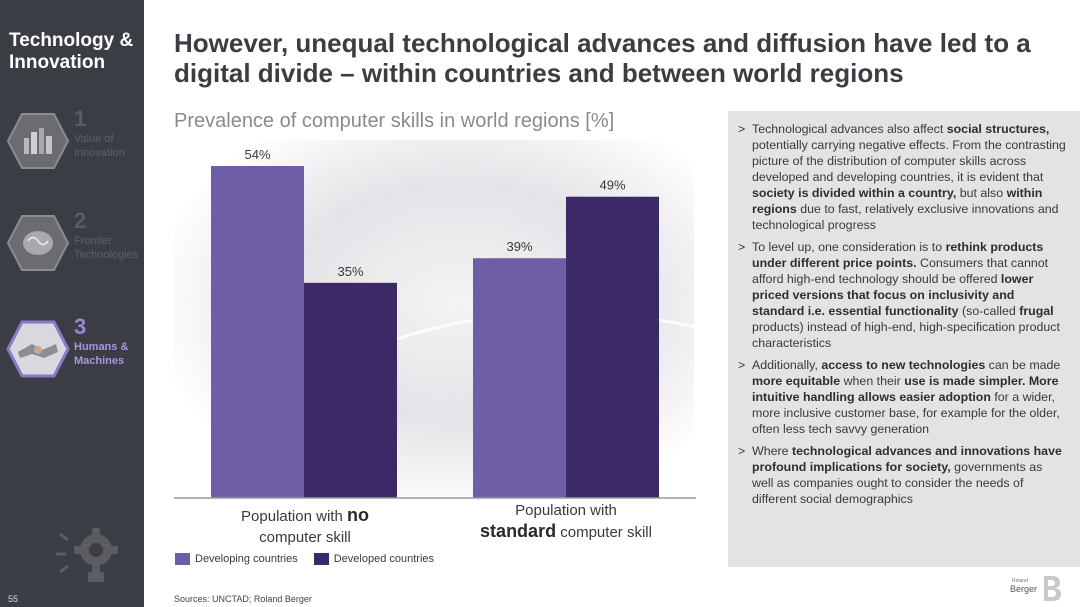 The width and height of the screenshot is (1080, 607). What do you see at coordinates (80, 220) in the screenshot?
I see `nav-number: 2` at bounding box center [80, 220].